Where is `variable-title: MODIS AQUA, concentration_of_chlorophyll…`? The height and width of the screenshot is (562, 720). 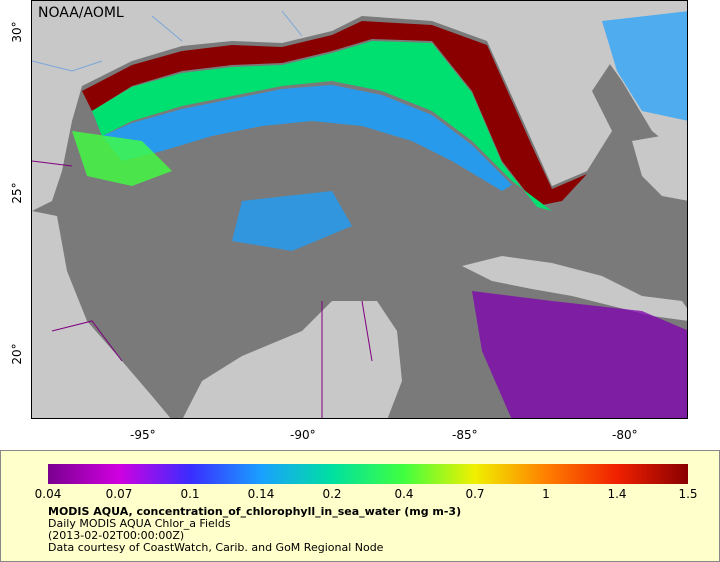
variable-title: MODIS AQUA, concentration_of_chlorophyll… is located at coordinates (255, 511).